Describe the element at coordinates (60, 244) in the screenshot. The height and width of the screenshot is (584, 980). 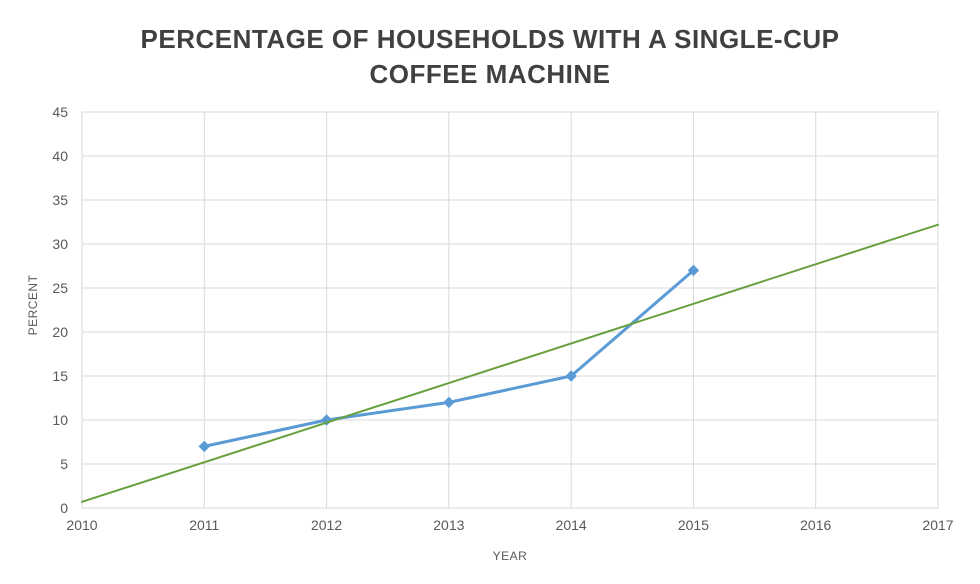
I see `y-tick-label: 30` at that location.